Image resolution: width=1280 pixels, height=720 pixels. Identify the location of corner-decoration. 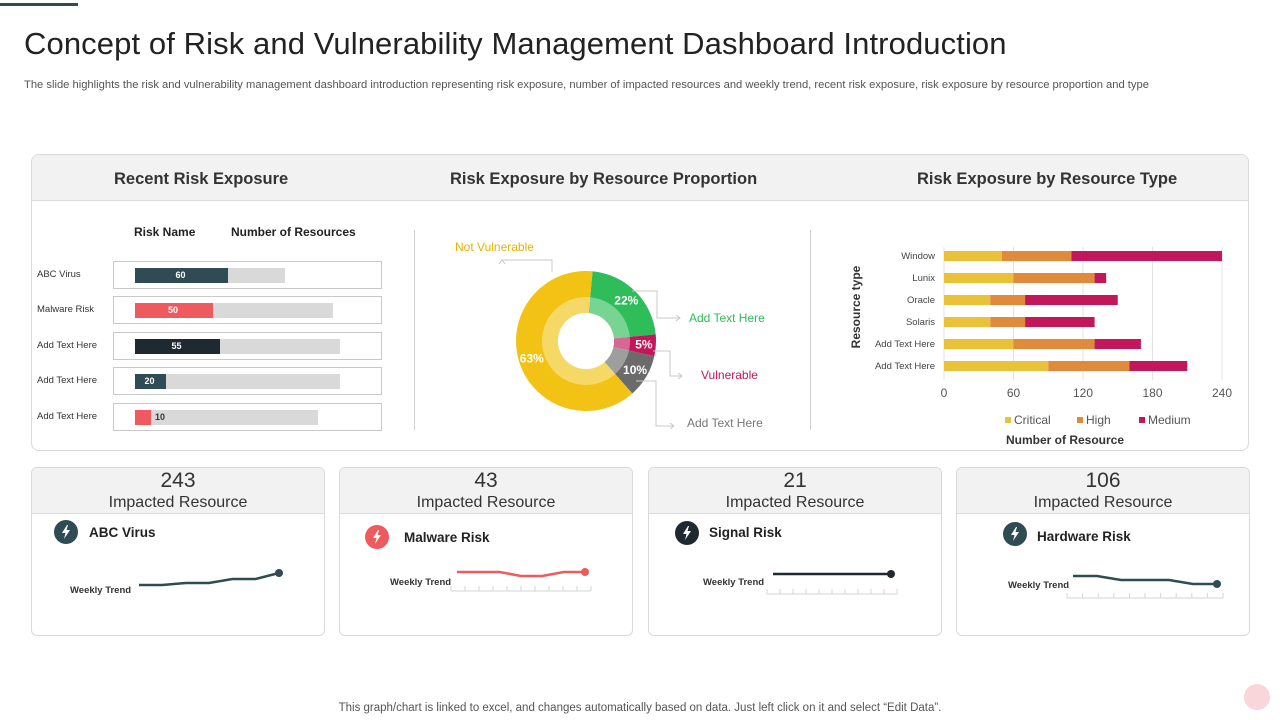
(1257, 697).